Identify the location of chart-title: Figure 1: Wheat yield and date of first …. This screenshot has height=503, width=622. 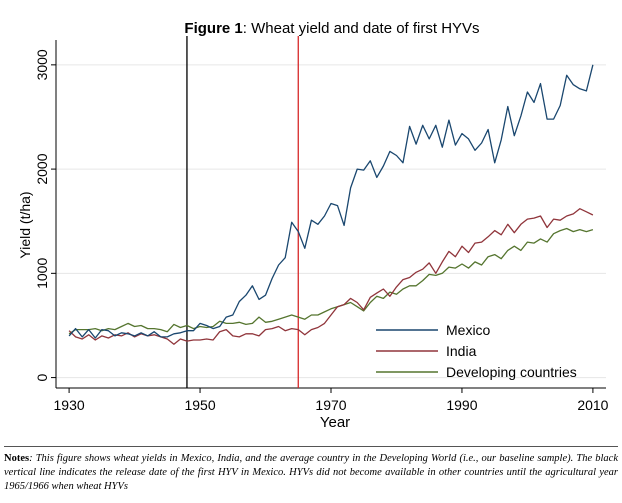
(331, 28).